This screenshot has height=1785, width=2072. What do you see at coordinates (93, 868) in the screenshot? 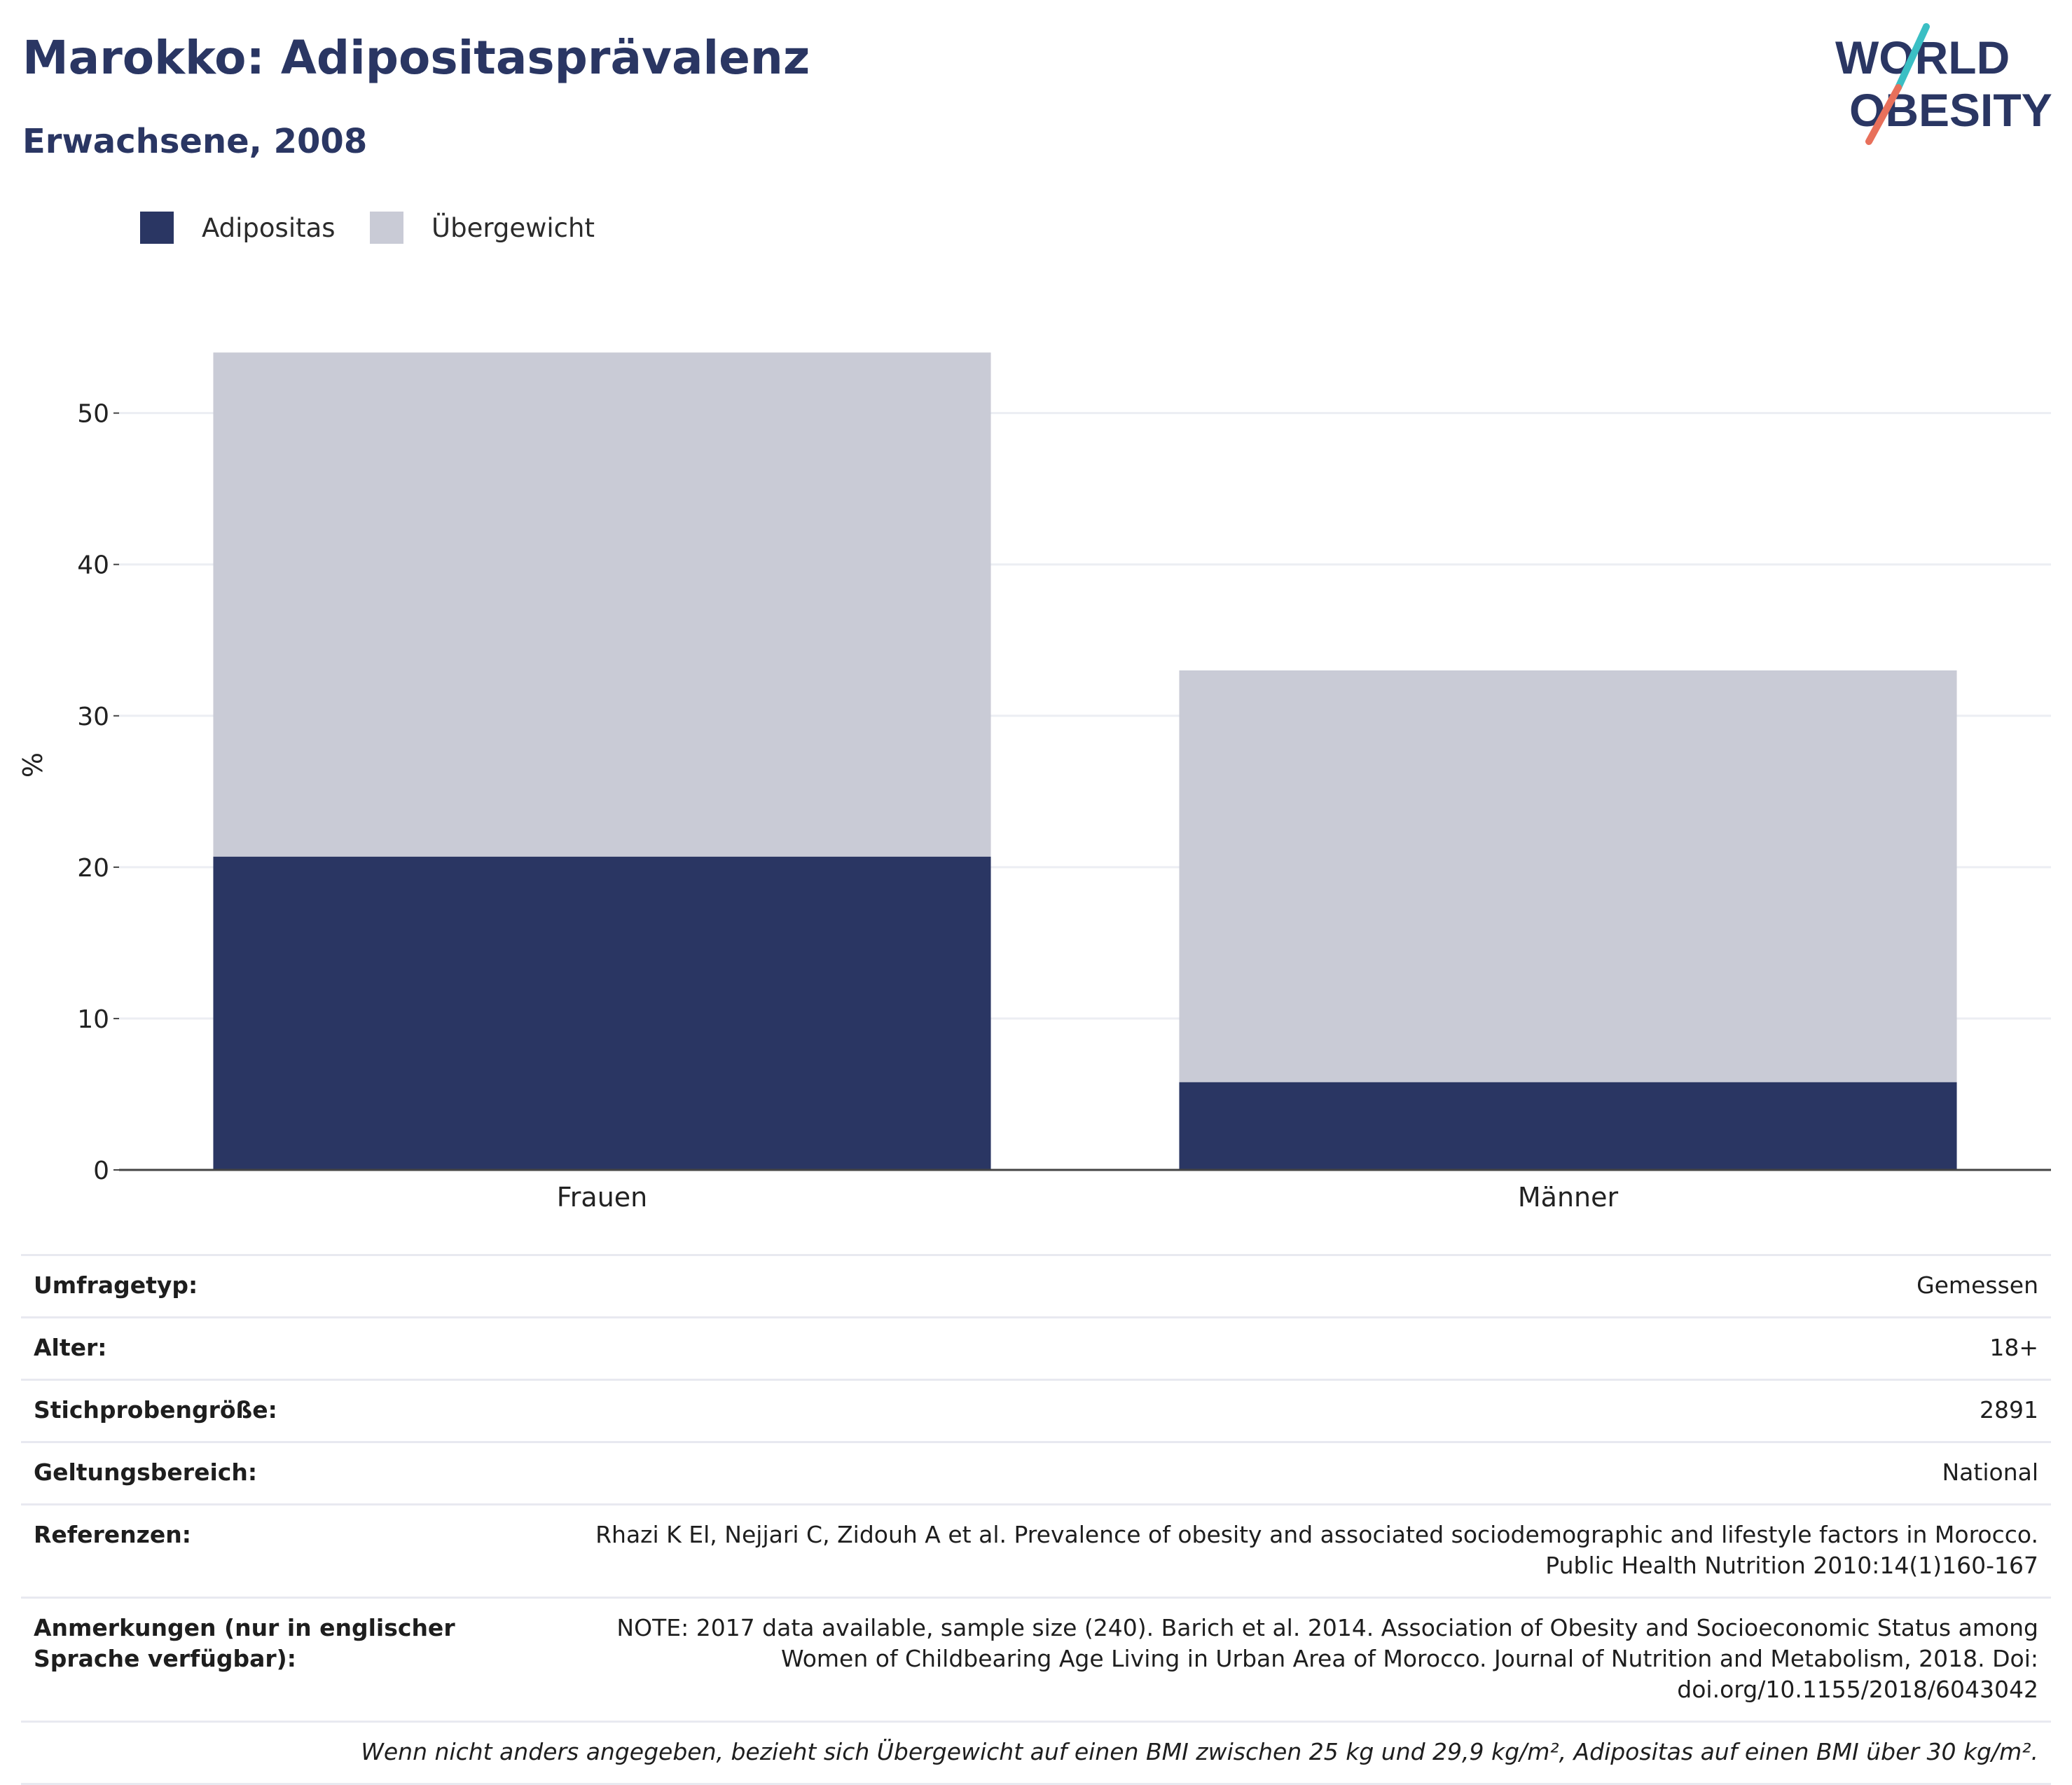
I see `y-tick-label: 20` at bounding box center [93, 868].